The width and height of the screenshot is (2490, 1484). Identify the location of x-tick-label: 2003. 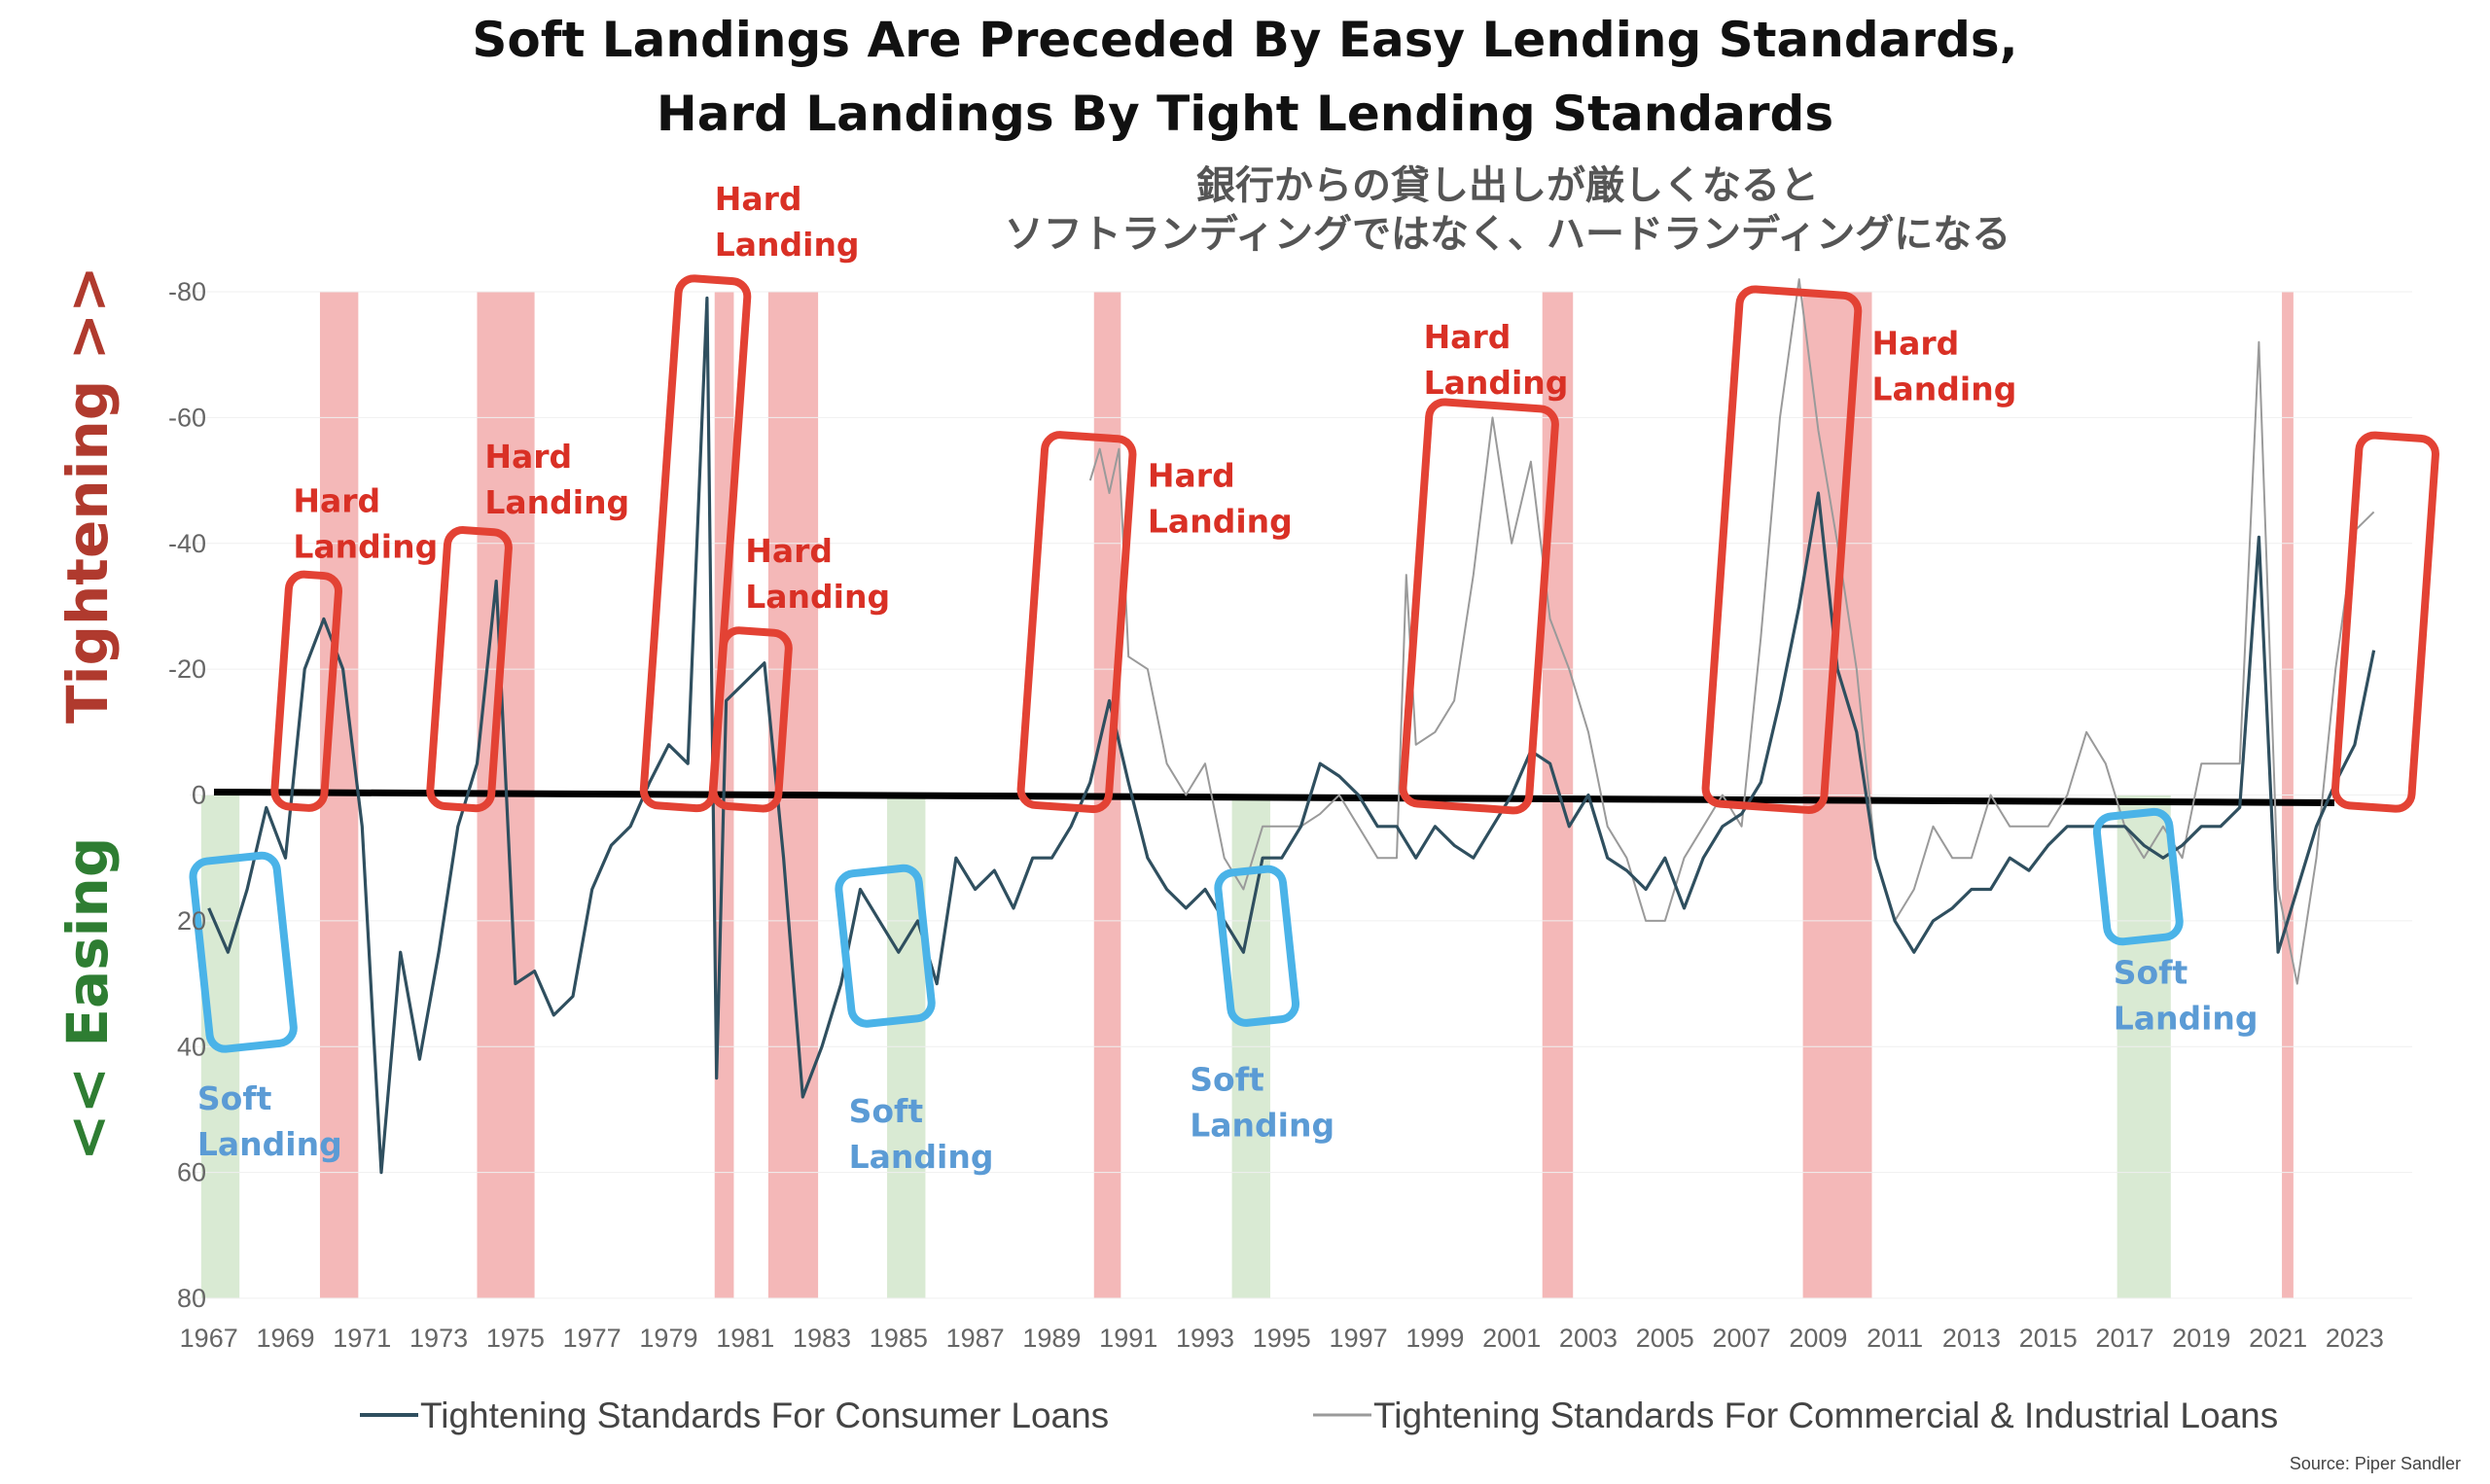
(1588, 1339).